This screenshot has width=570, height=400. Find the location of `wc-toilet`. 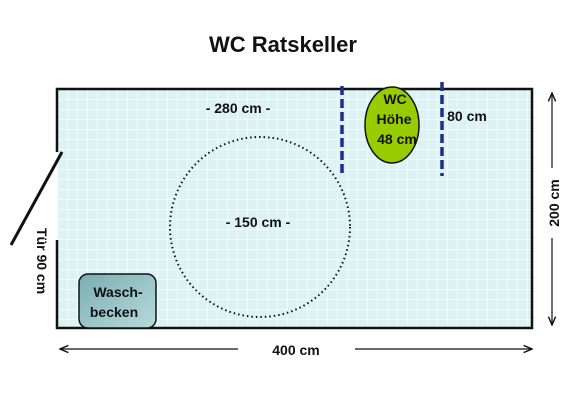

wc-toilet is located at coordinates (392, 125).